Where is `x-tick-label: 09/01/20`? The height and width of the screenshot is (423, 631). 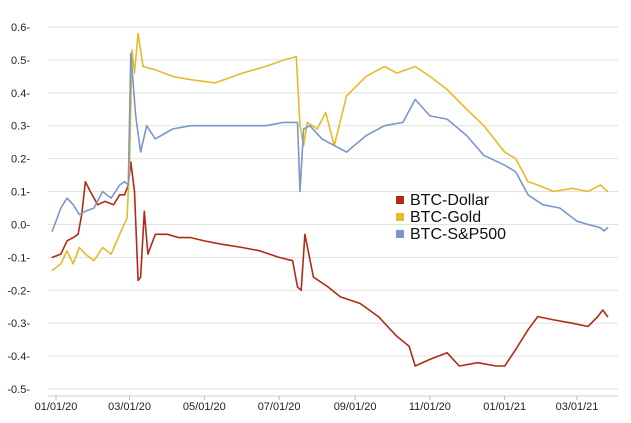
x-tick-label: 09/01/20 is located at coordinates (355, 407).